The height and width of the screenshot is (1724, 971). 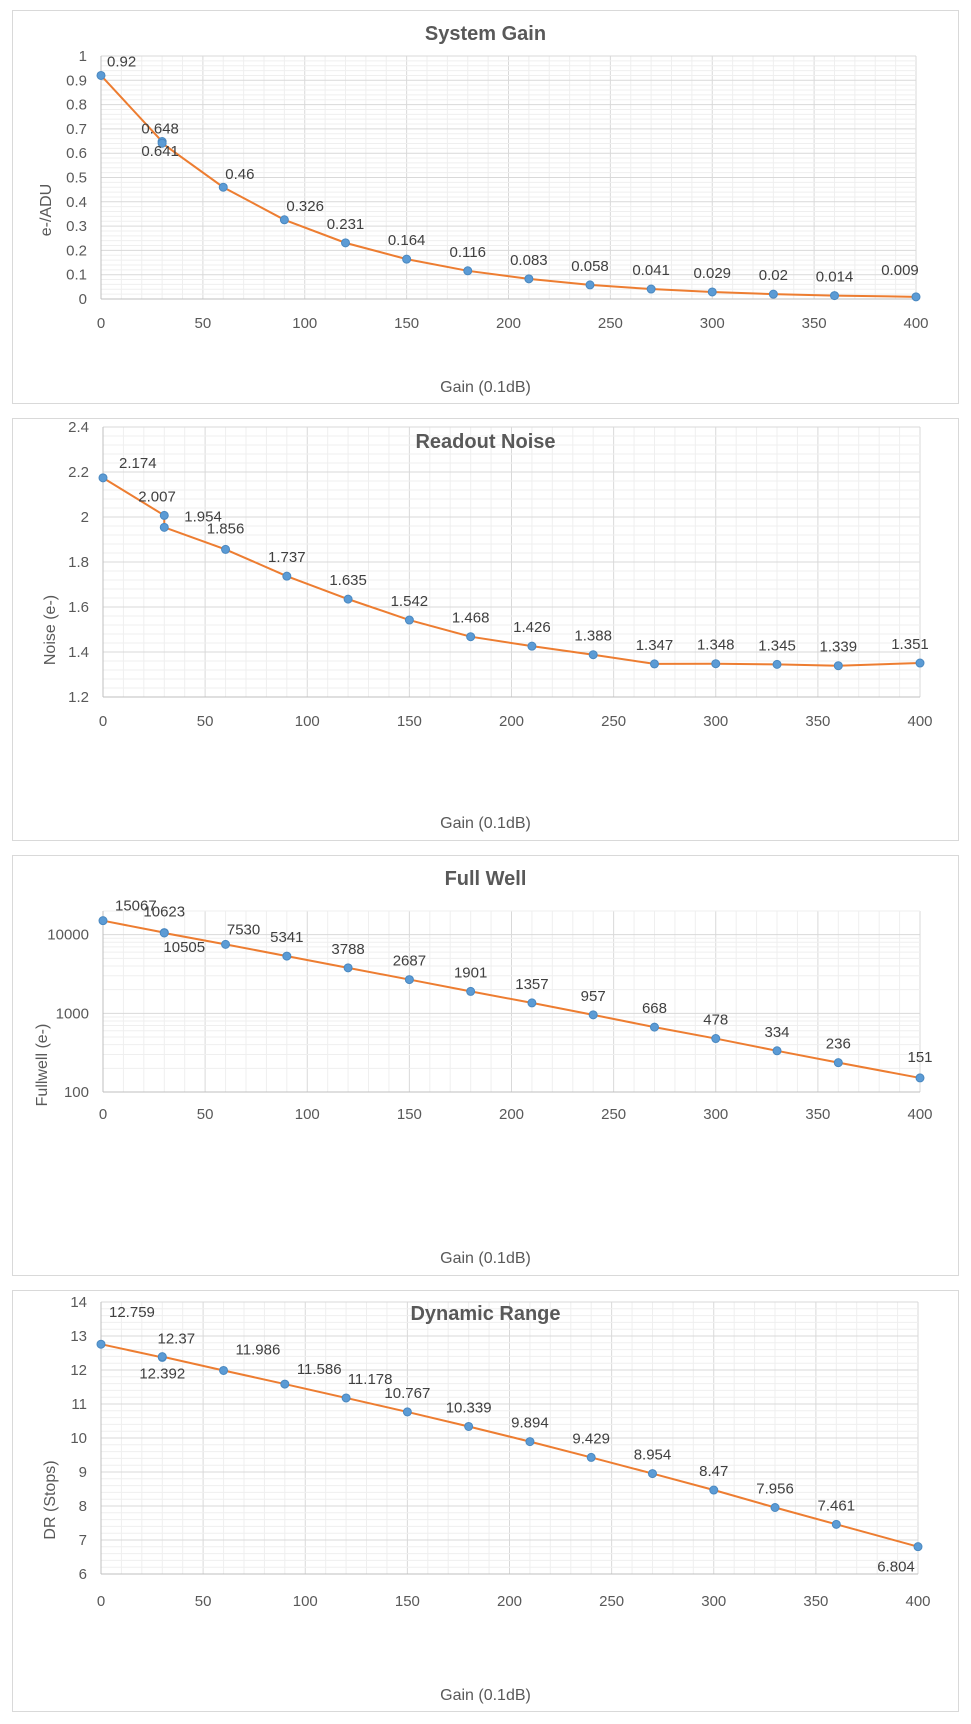 What do you see at coordinates (305, 206) in the screenshot?
I see `data-label: 0.326` at bounding box center [305, 206].